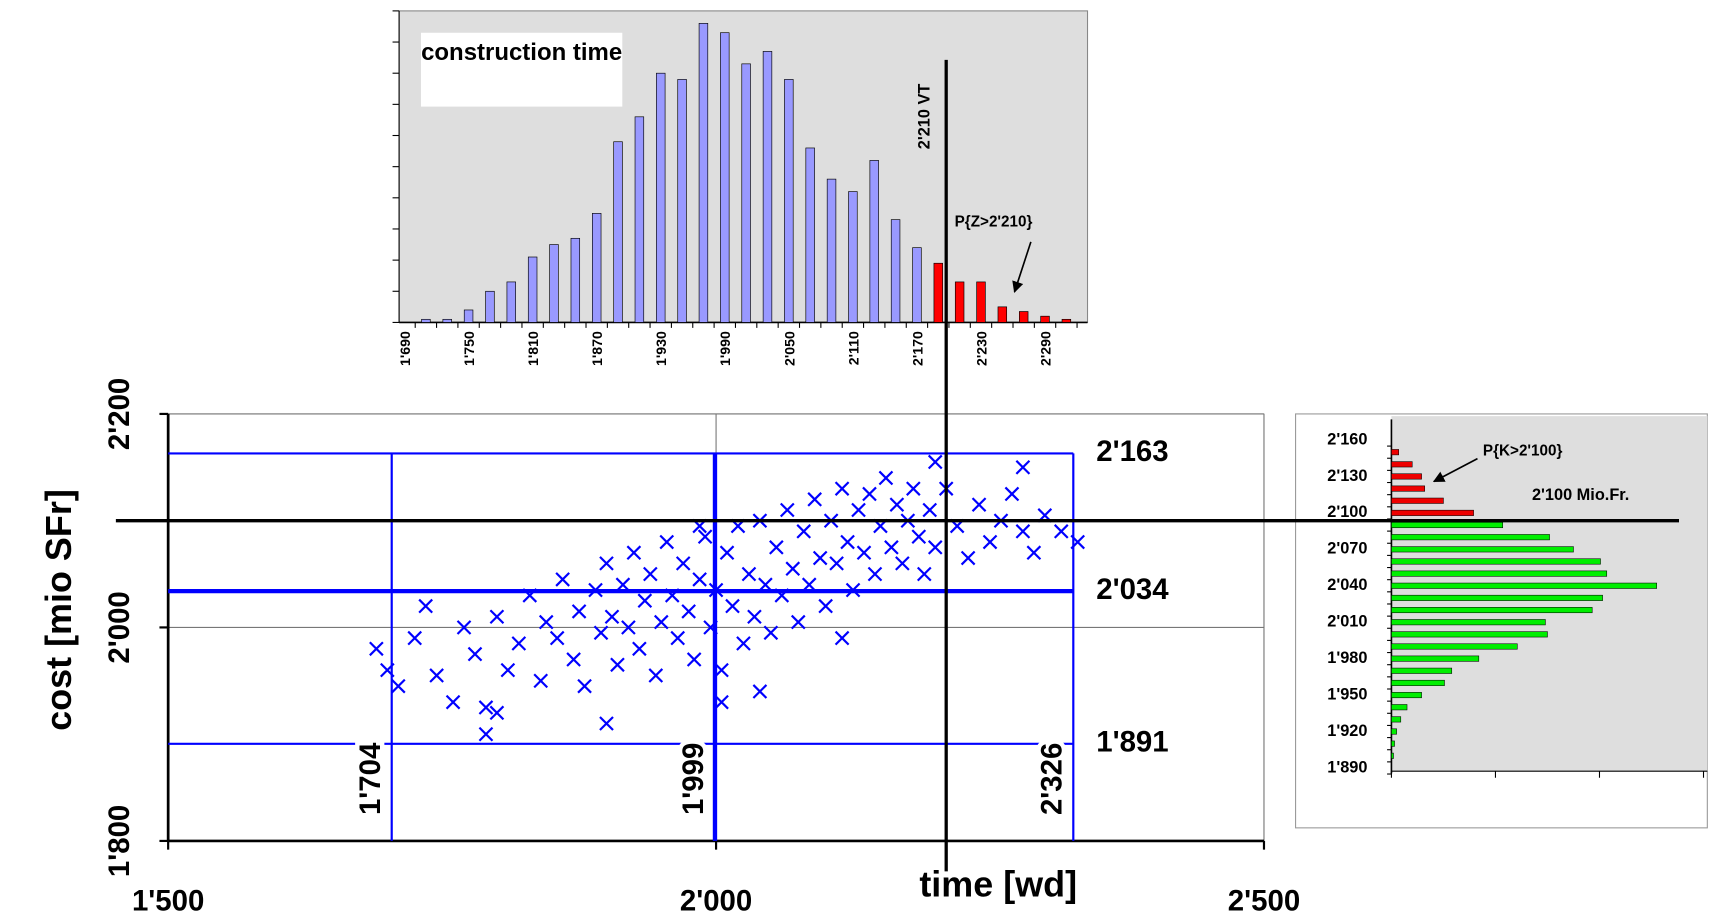 The image size is (1711, 915). What do you see at coordinates (1051, 779) in the screenshot?
I see `reference-label: 2'326` at bounding box center [1051, 779].